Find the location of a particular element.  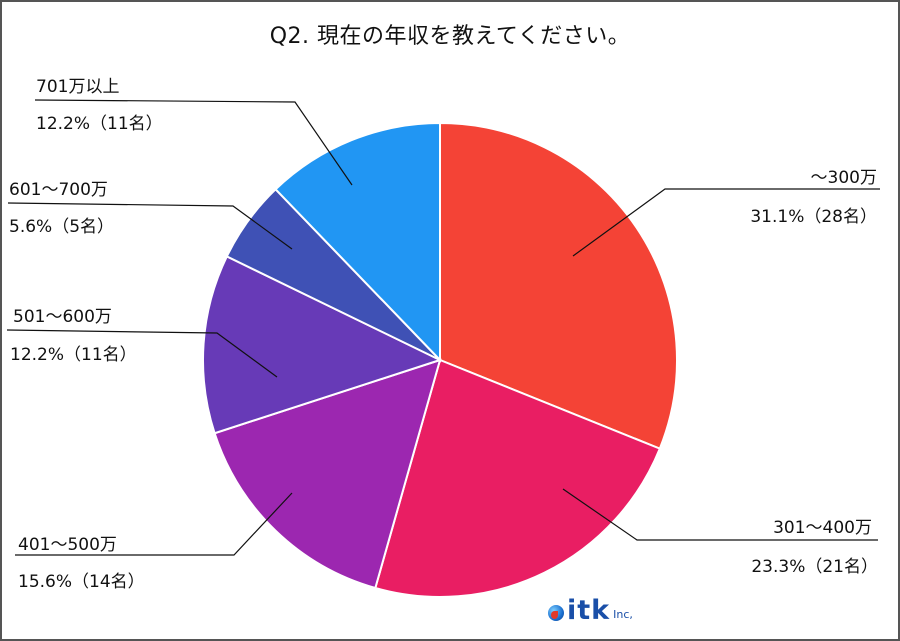

itk-logo: itk Inc, is located at coordinates (590, 610).